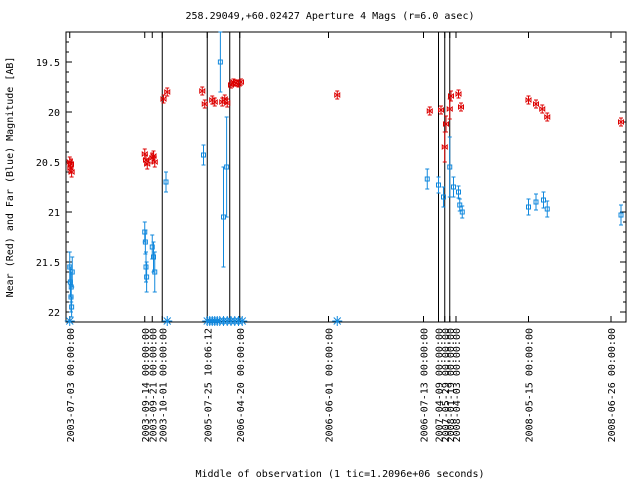 The height and width of the screenshot is (480, 640). What do you see at coordinates (48, 263) in the screenshot?
I see `y-tick-label: 21.5` at bounding box center [48, 263].